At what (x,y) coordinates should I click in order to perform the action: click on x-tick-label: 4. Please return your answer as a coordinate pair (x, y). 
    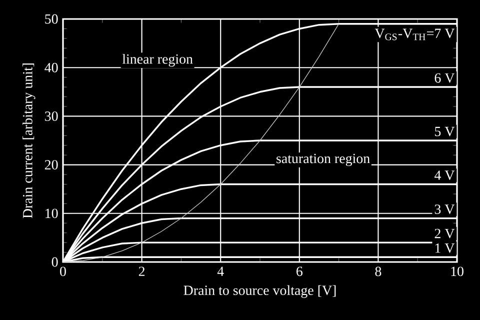
    Looking at the image, I should click on (220, 271).